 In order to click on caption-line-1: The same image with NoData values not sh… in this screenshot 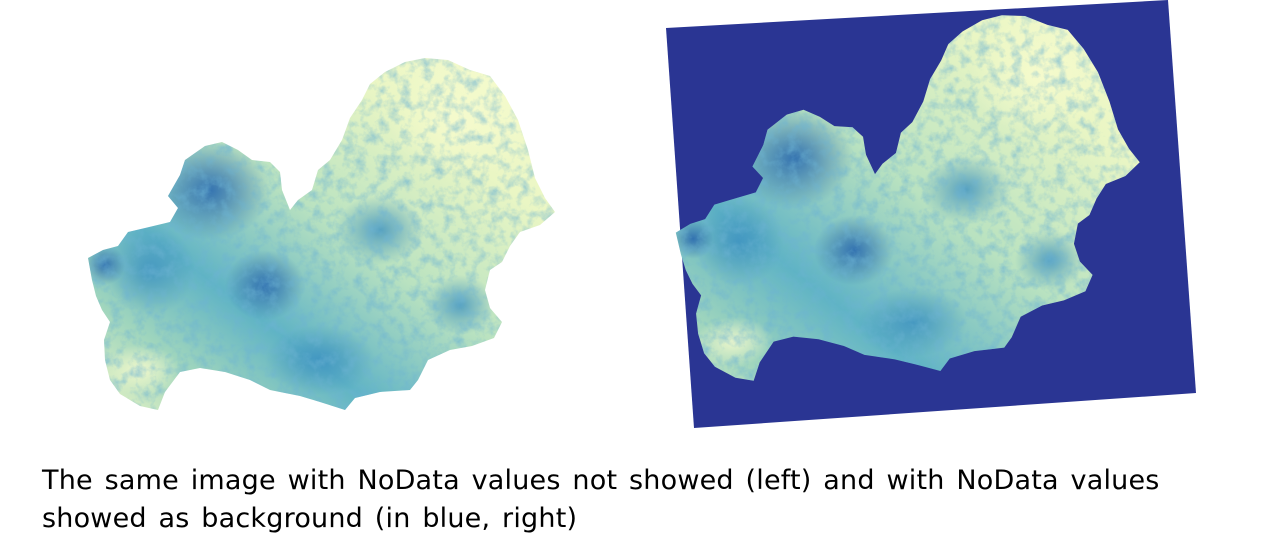, I will do `click(601, 480)`.